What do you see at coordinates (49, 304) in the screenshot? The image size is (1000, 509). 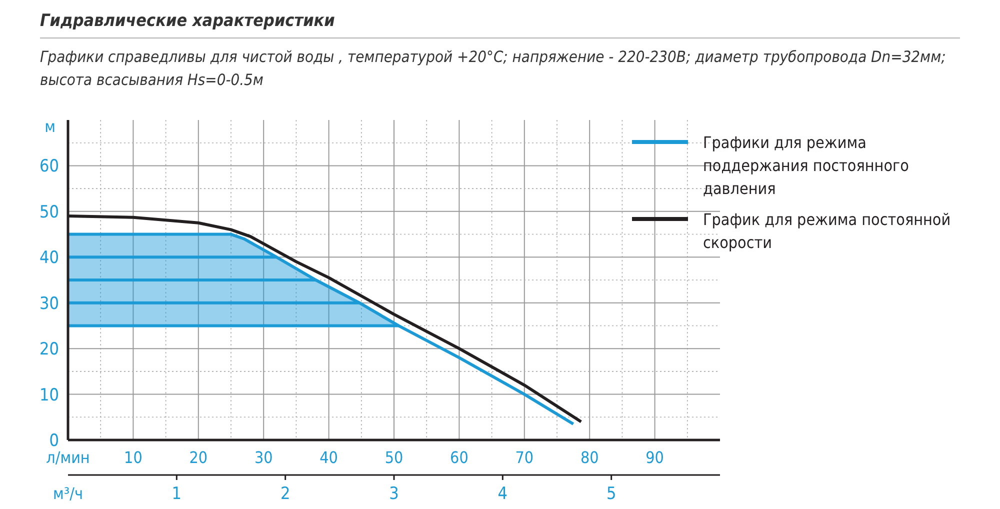 I see `y-tick-label: 30` at bounding box center [49, 304].